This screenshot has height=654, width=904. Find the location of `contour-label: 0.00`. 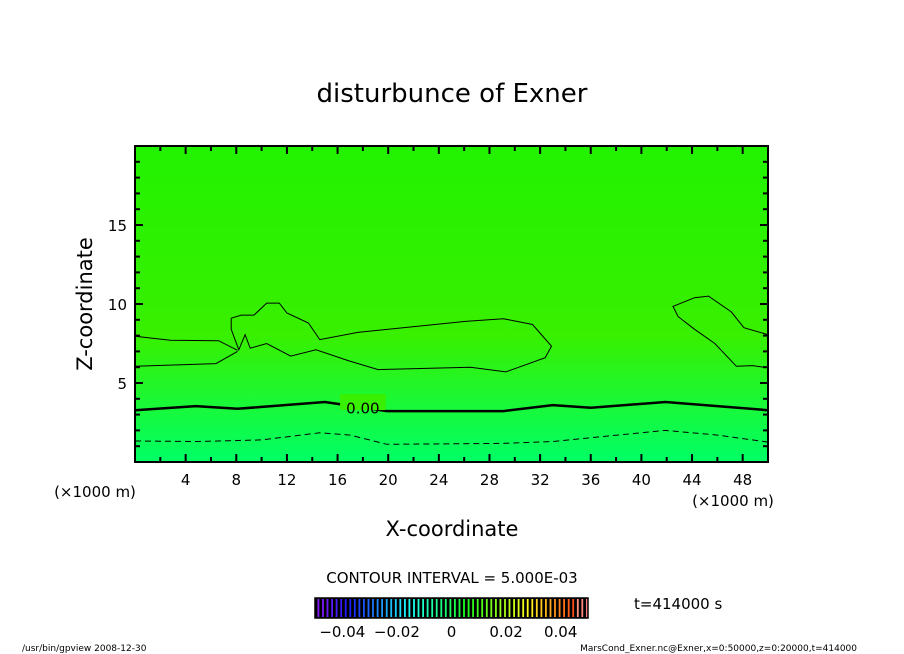

contour-label: 0.00 is located at coordinates (362, 408).